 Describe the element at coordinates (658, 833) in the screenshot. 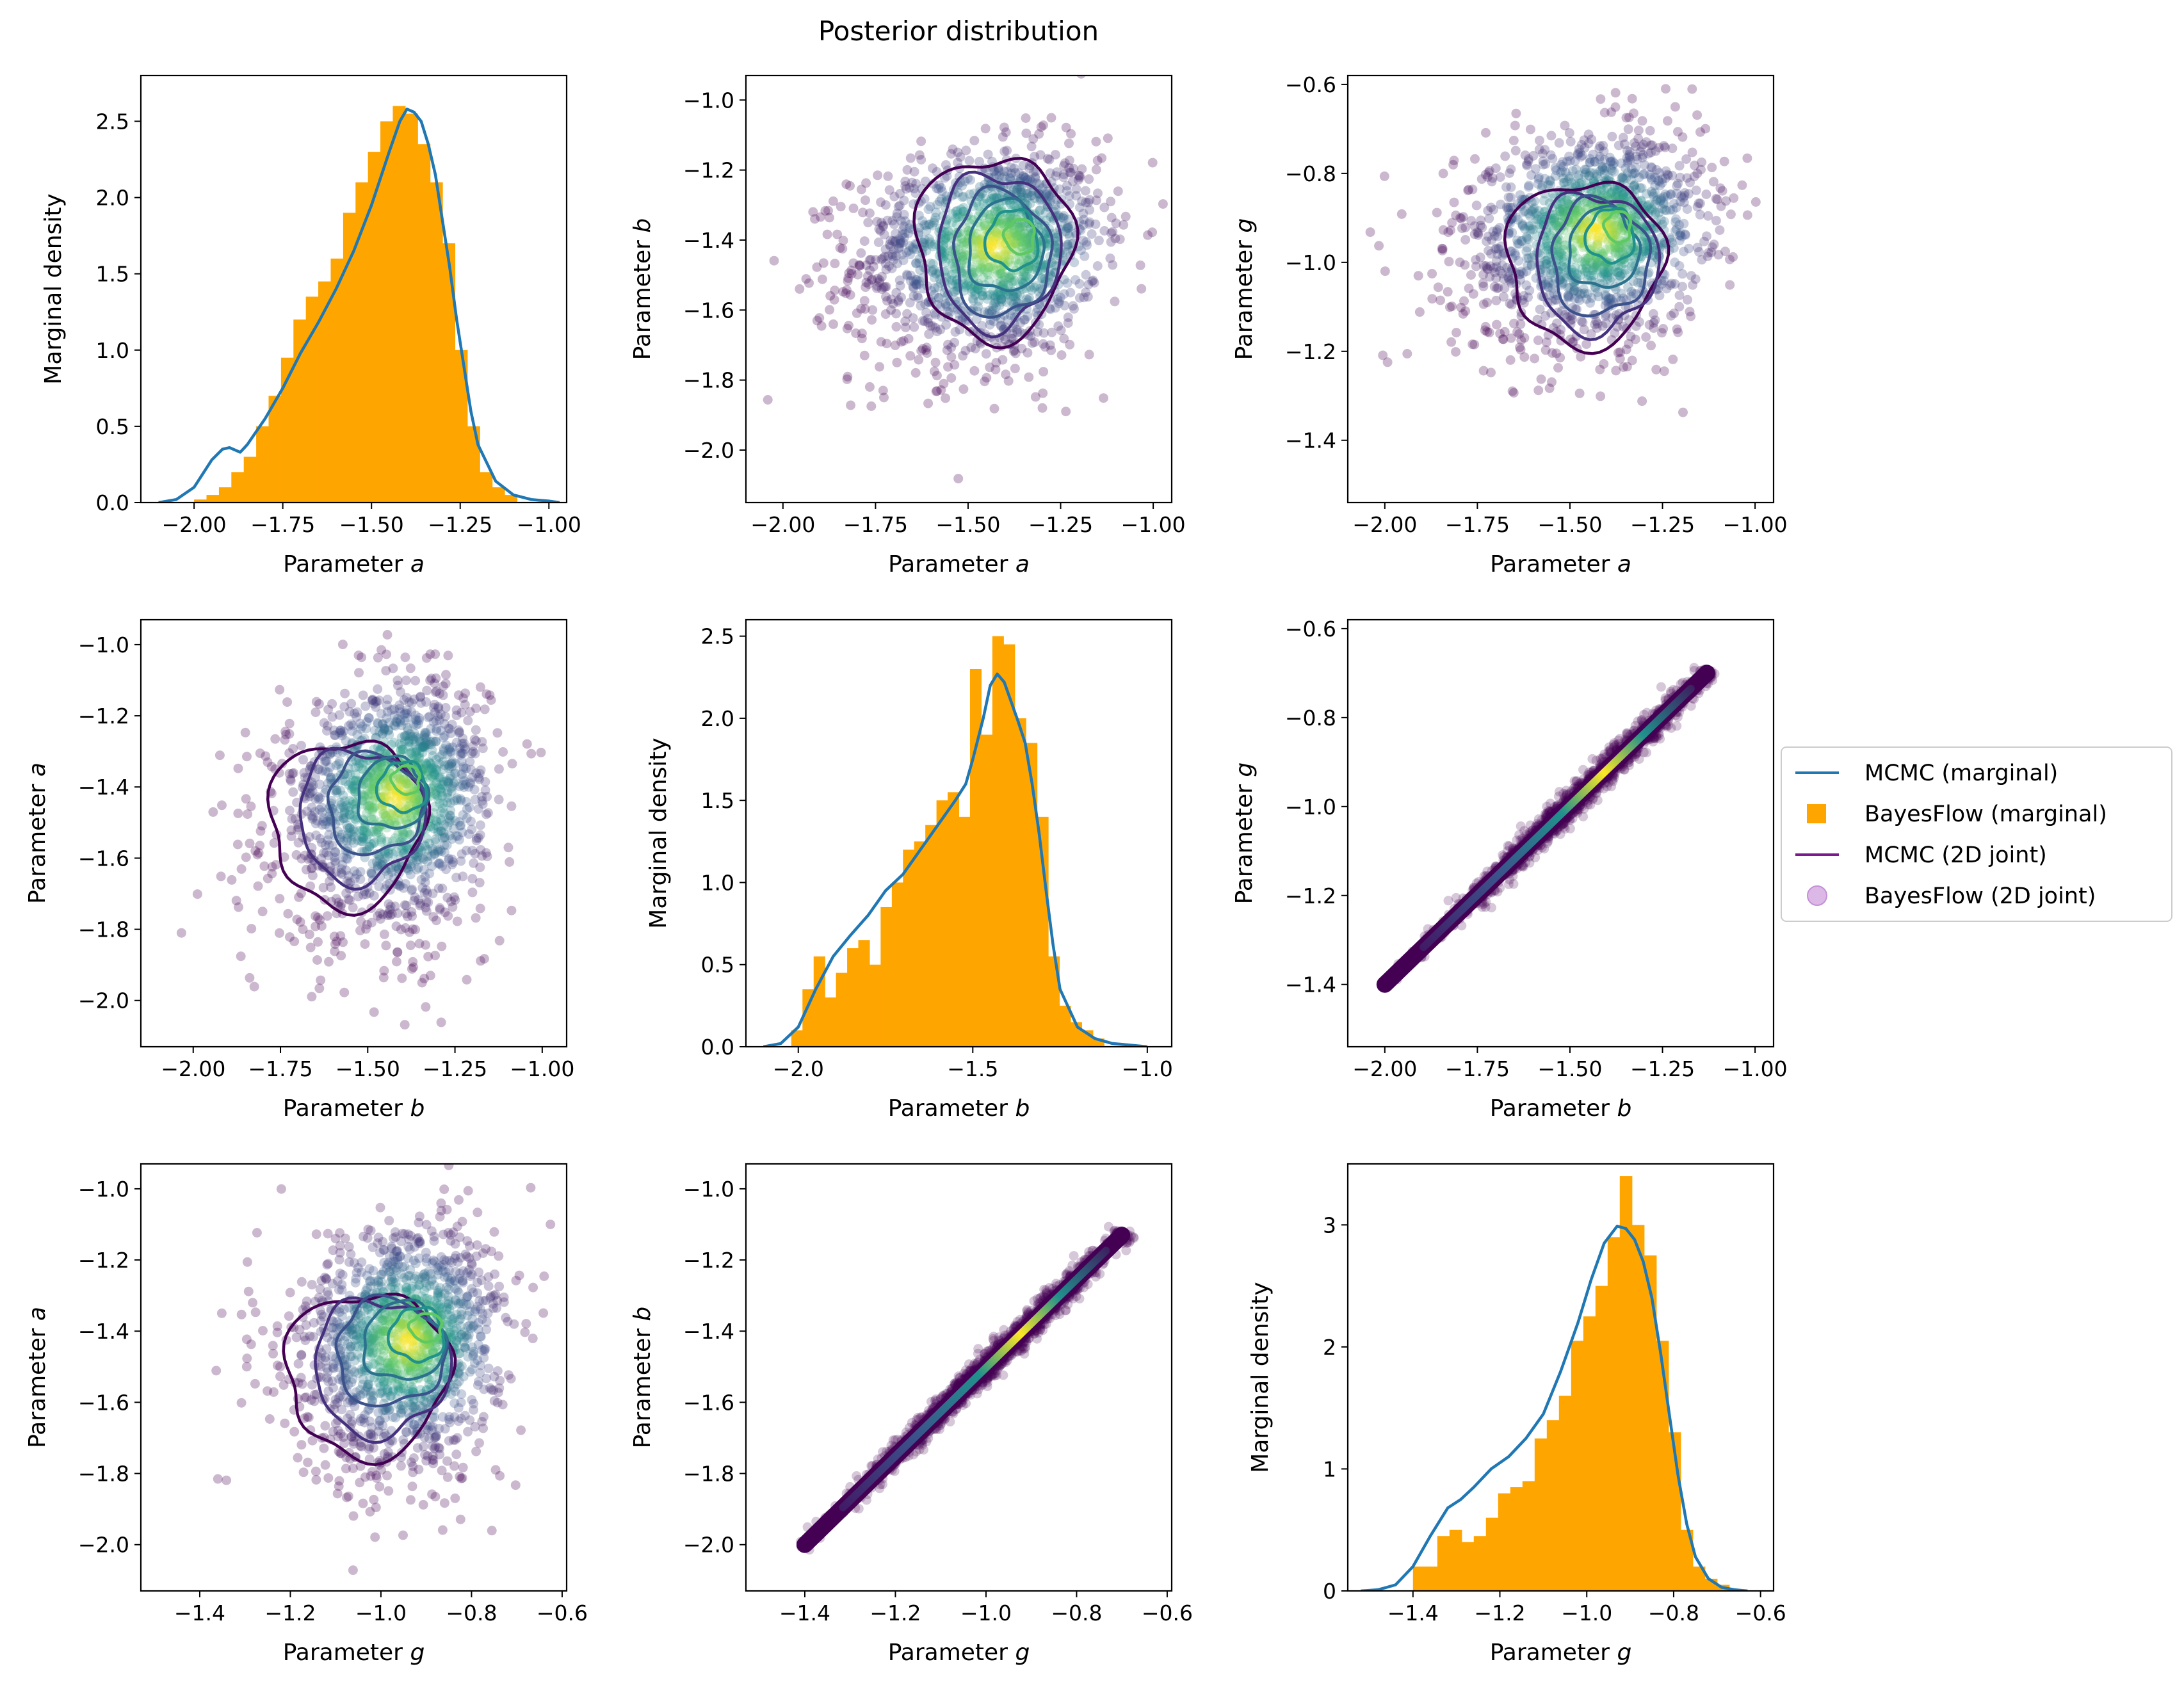

I see `y-axis-label: Marginal density` at that location.